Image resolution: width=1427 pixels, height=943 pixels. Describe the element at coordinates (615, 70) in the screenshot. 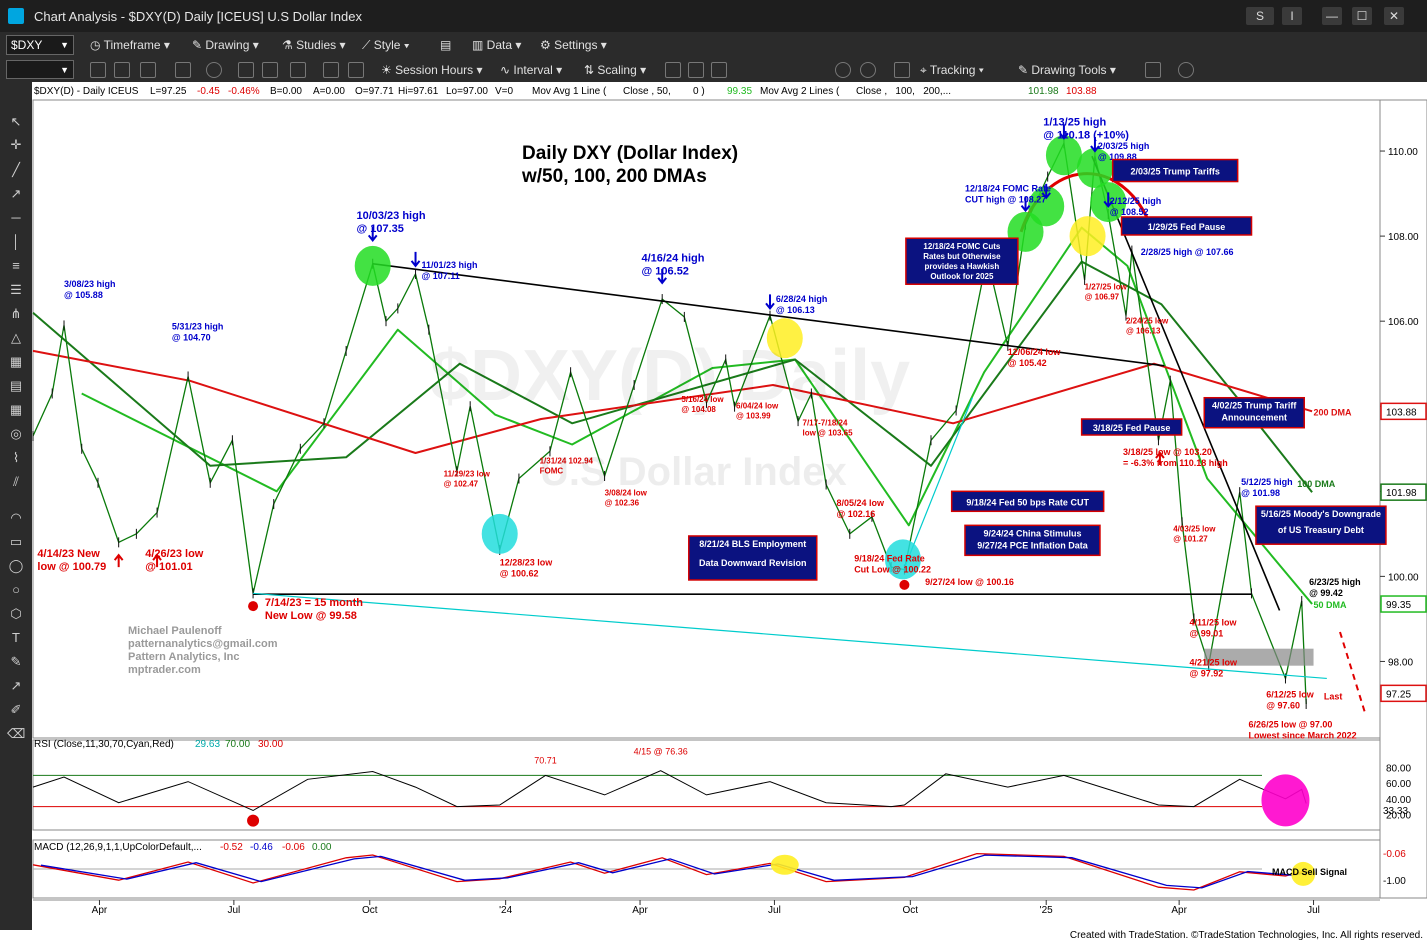

I see `scaling-menu: ⇅ Scaling ▾` at that location.